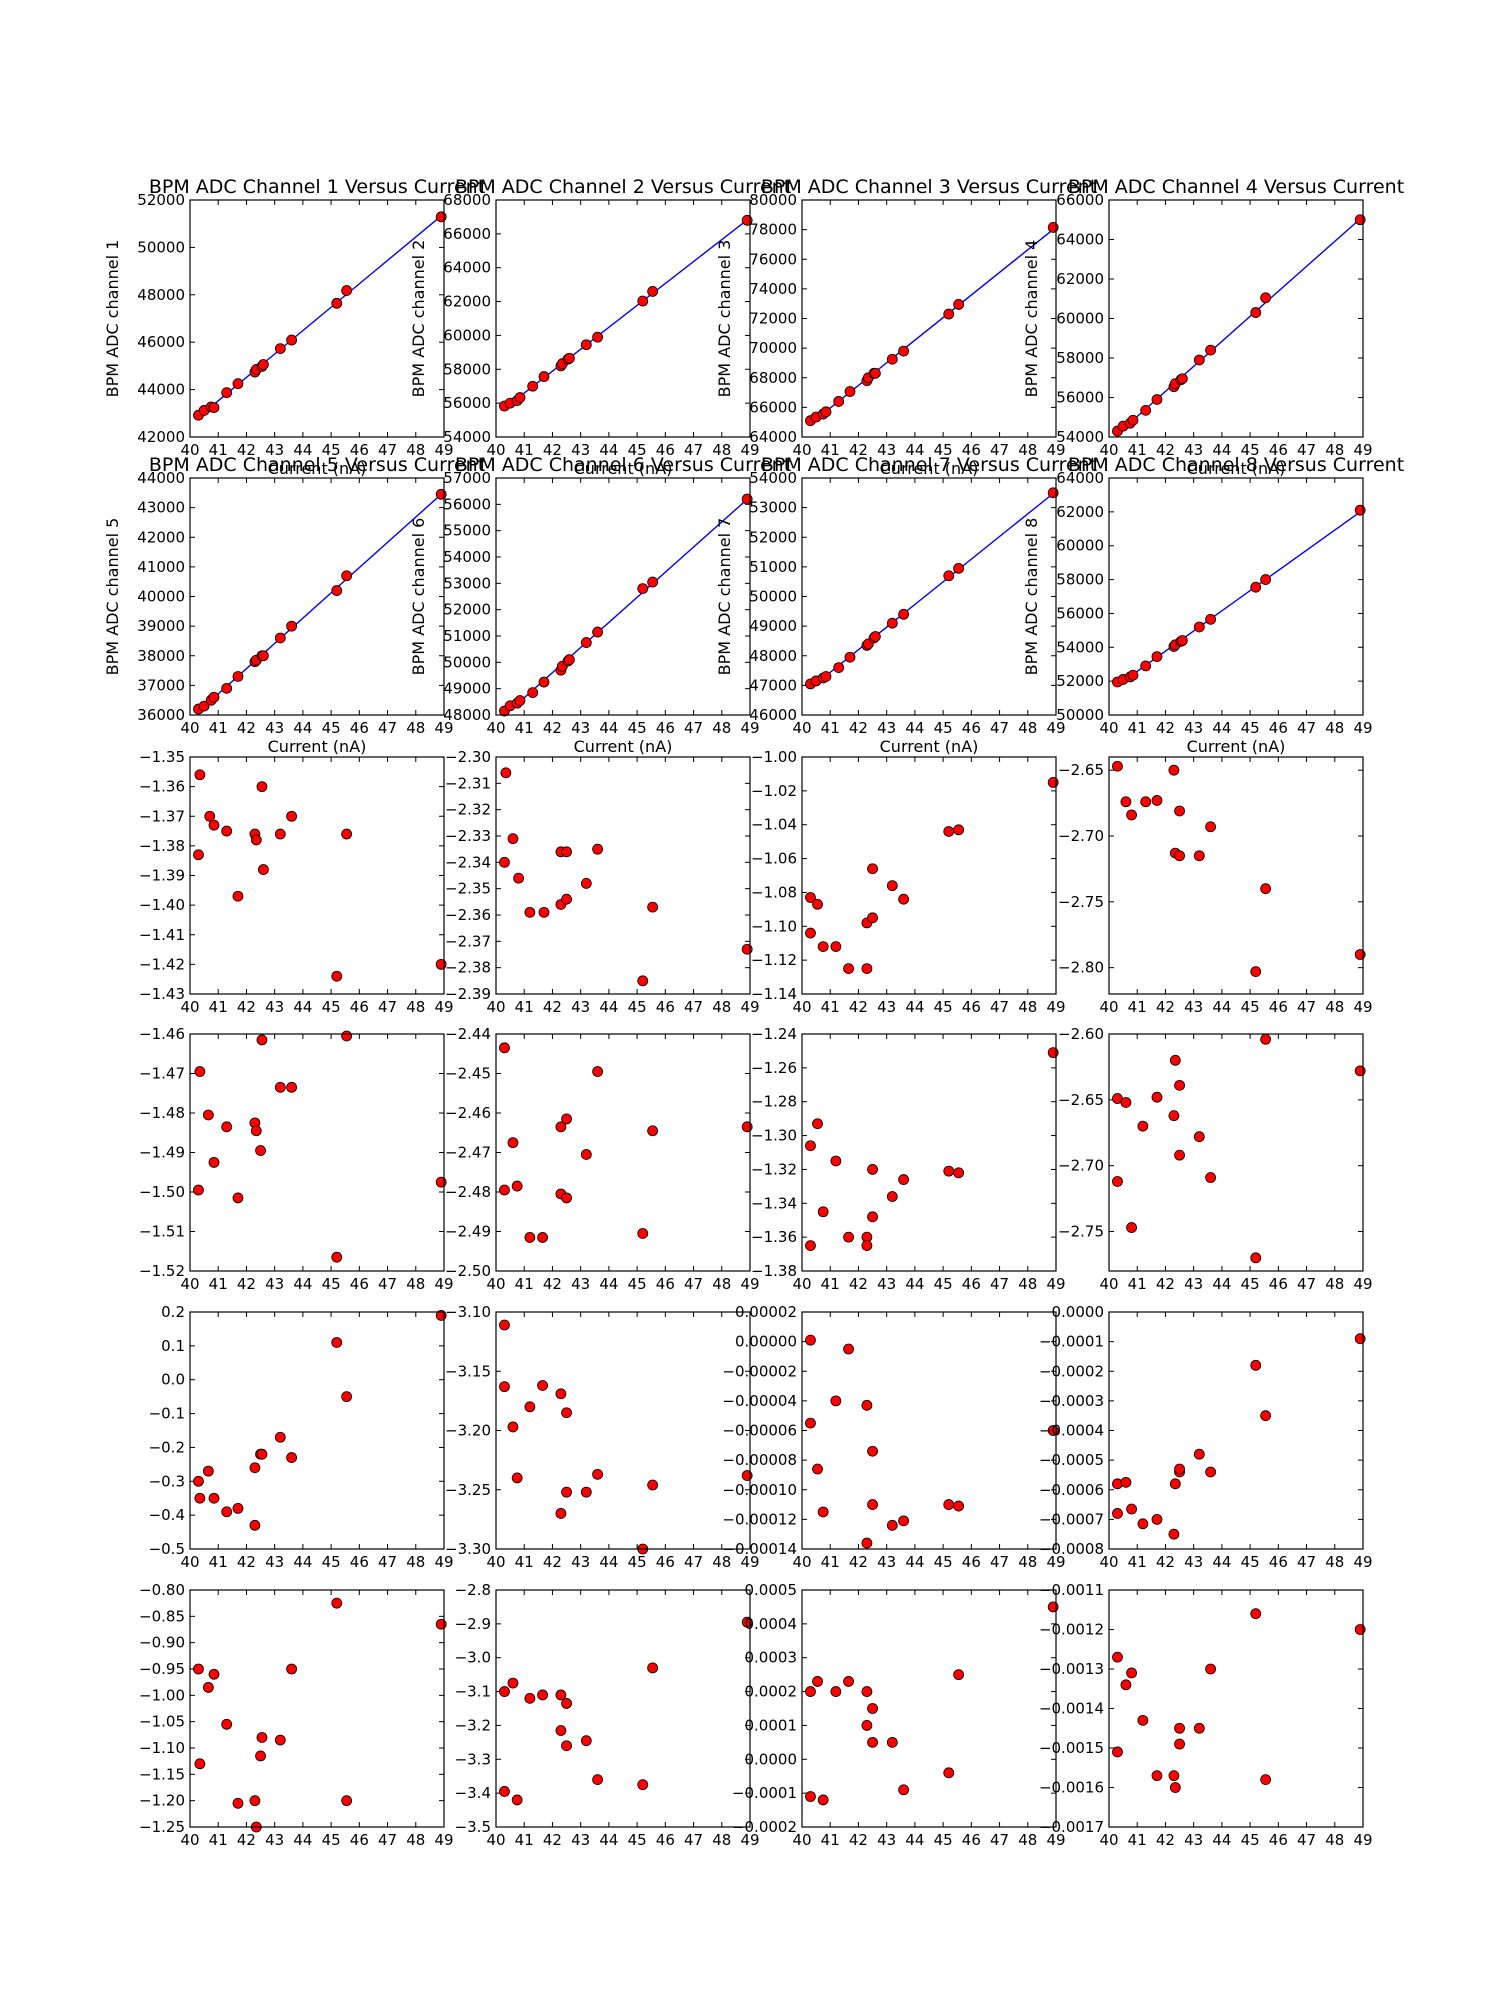 The width and height of the screenshot is (1500, 2000). What do you see at coordinates (317, 187) in the screenshot?
I see `chart-title: BPM ADC Channel 1 Versus Current` at bounding box center [317, 187].